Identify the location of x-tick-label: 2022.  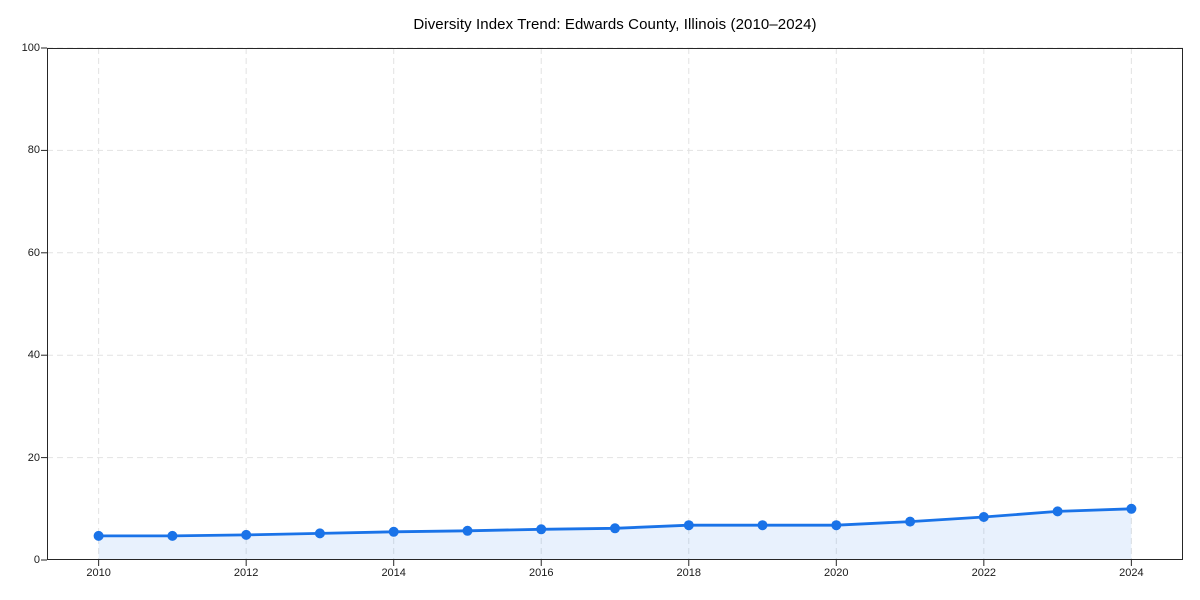
(984, 573).